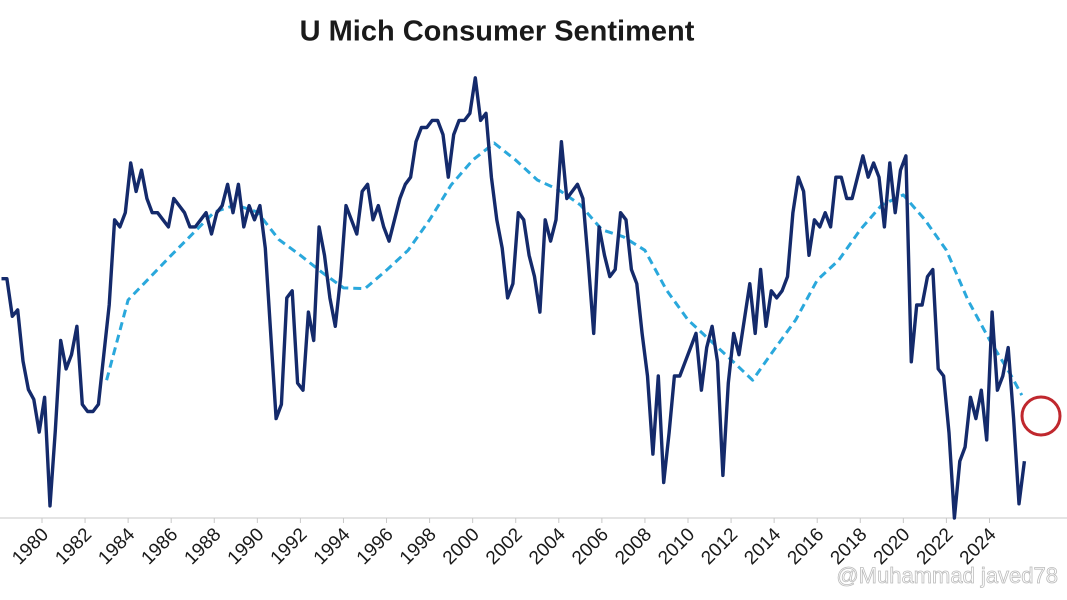 This screenshot has width=1067, height=600. I want to click on x-tick-label: 1990, so click(246, 546).